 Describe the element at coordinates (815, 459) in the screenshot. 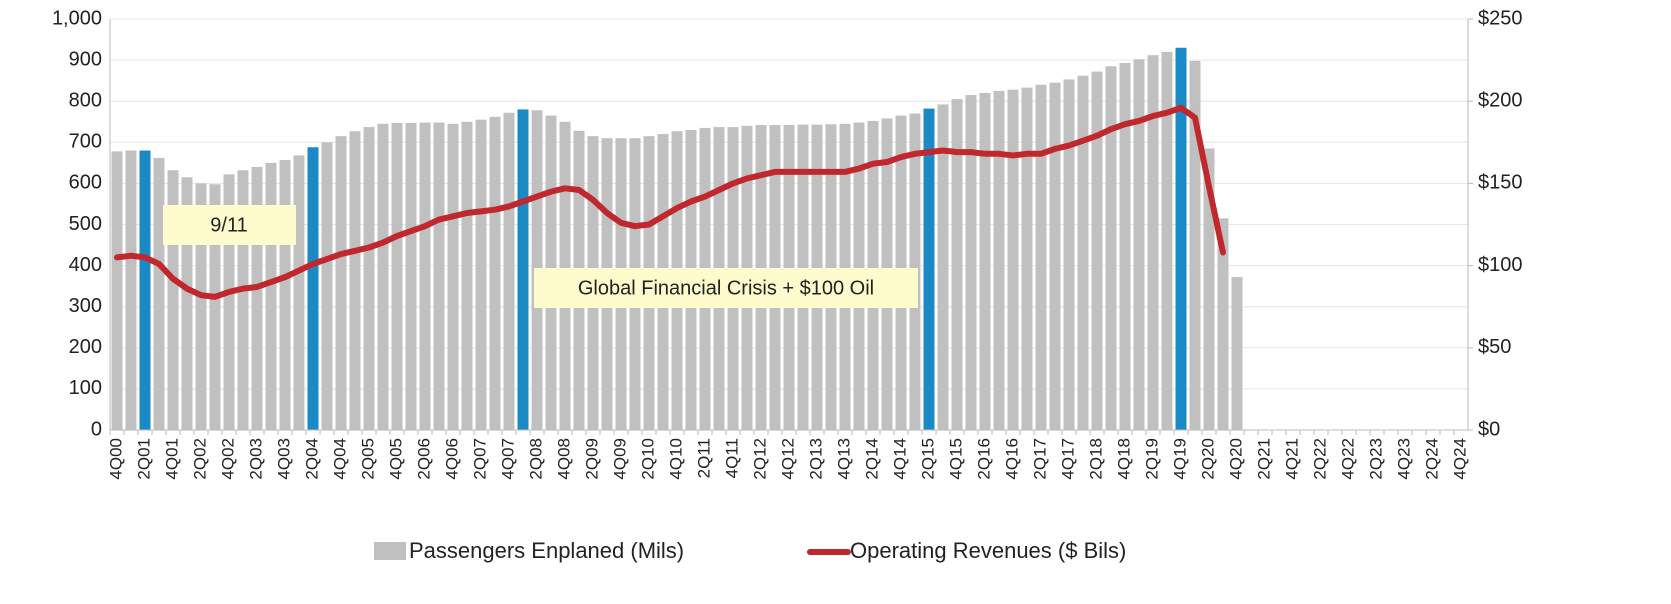

I see `x-tick-label: 2Q13` at that location.